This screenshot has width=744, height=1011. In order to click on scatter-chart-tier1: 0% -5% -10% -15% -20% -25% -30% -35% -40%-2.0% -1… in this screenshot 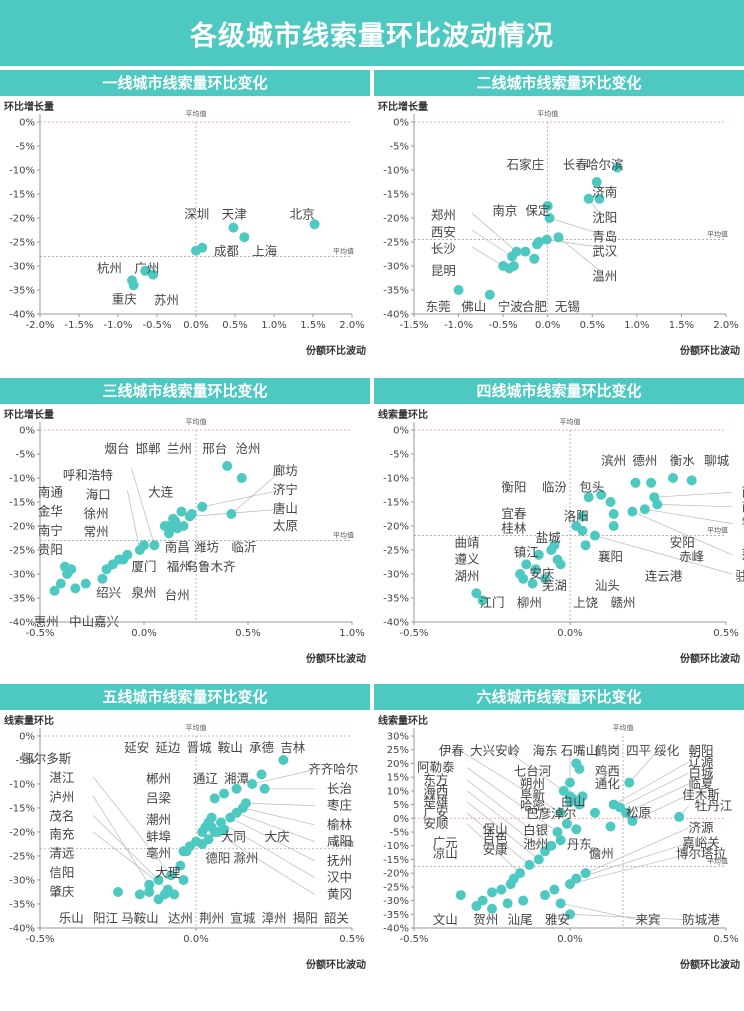, I will do `click(185, 228)`.